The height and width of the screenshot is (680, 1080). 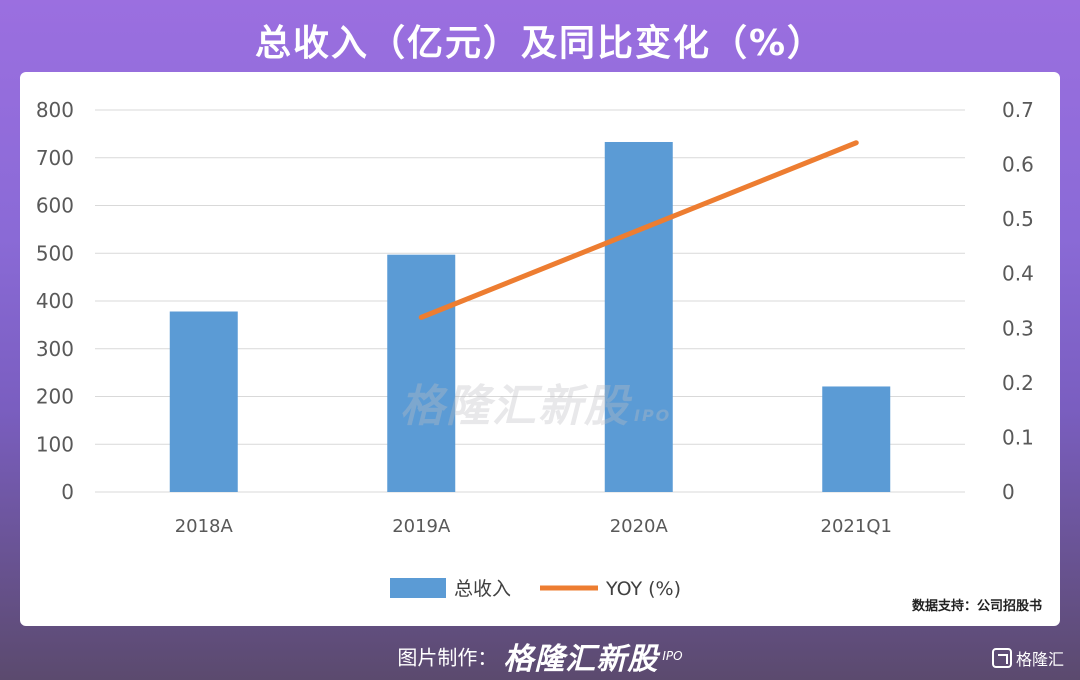 I want to click on x-tick-label: 2018A, so click(x=204, y=526).